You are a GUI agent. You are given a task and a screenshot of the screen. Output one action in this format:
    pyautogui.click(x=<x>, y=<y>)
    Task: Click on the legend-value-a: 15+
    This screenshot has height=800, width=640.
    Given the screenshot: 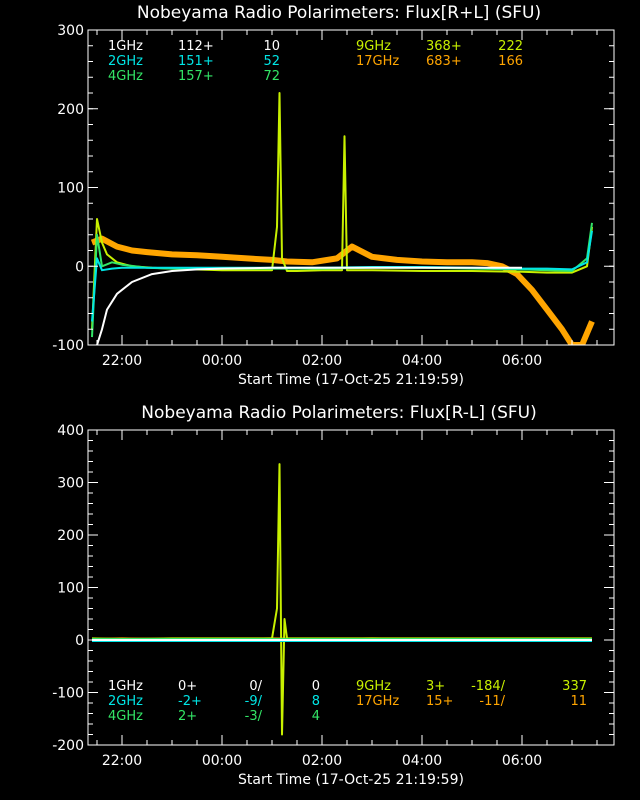 What is the action you would take?
    pyautogui.click(x=439, y=701)
    